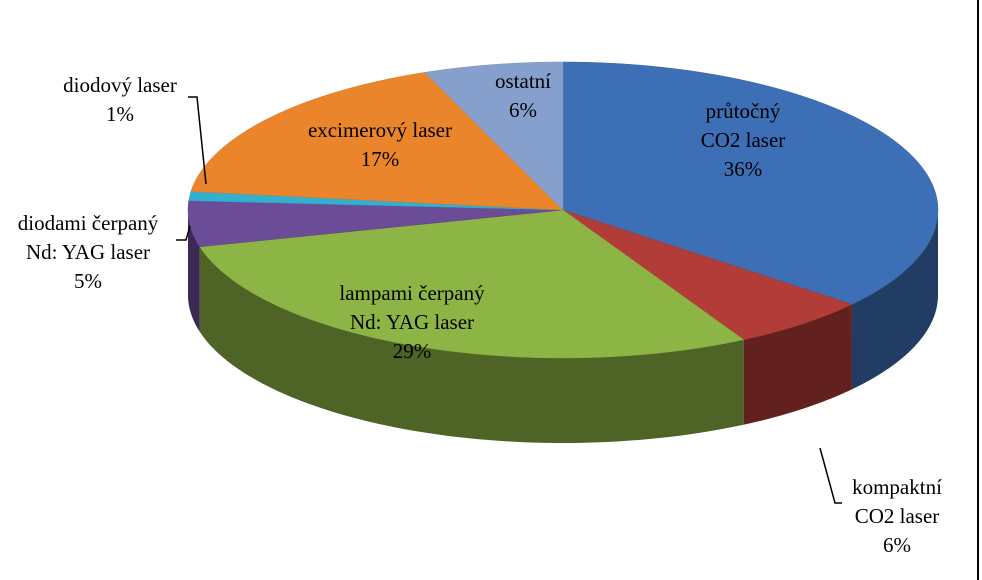 Image resolution: width=982 pixels, height=580 pixels. I want to click on value-label: 36%, so click(743, 169).